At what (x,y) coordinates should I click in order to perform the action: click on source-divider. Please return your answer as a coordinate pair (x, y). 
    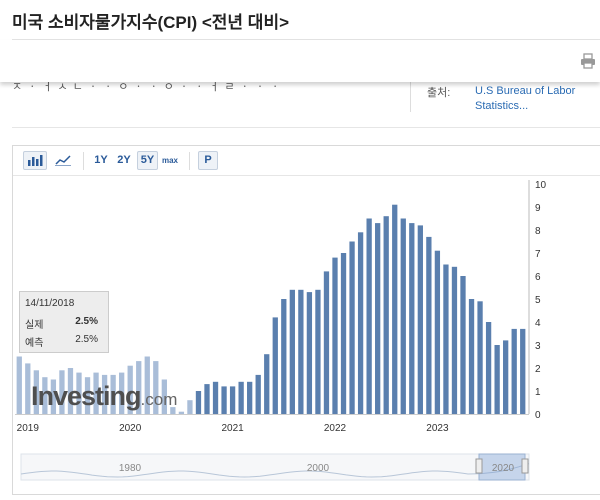
    Looking at the image, I should click on (410, 97).